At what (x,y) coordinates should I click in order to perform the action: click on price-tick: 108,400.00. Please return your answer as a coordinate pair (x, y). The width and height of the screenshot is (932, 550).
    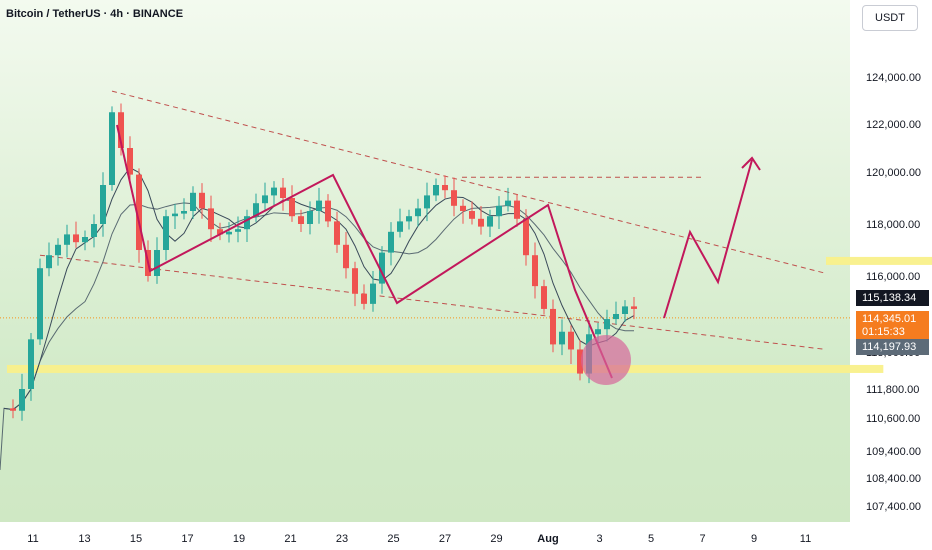
    Looking at the image, I should click on (893, 479).